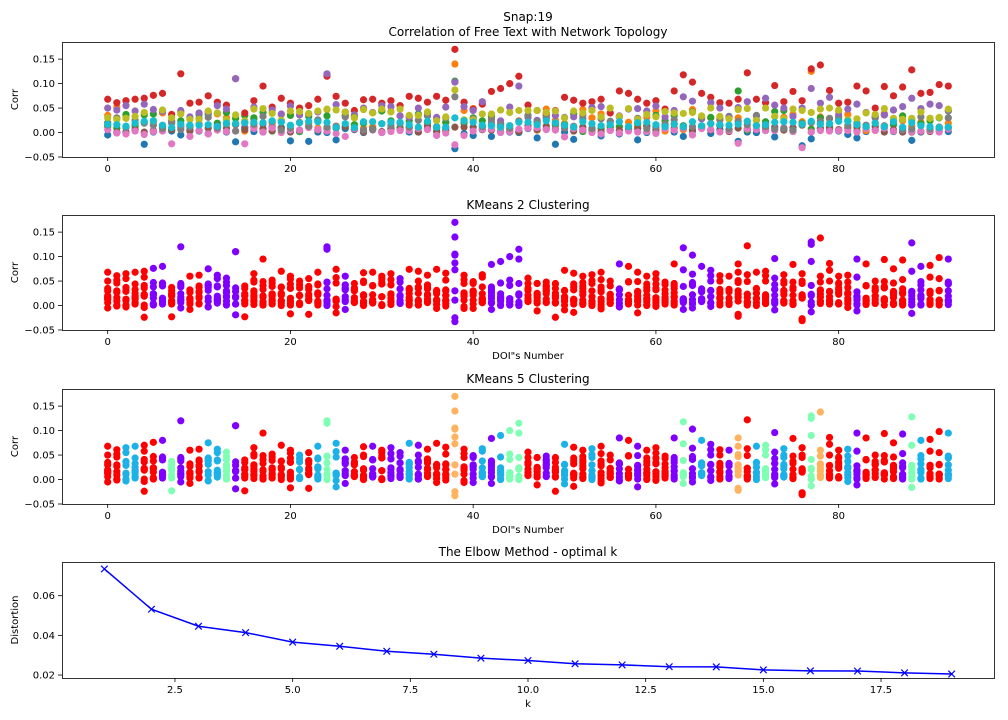 This screenshot has width=1008, height=720. I want to click on y-tick-label: 0.05, so click(44, 282).